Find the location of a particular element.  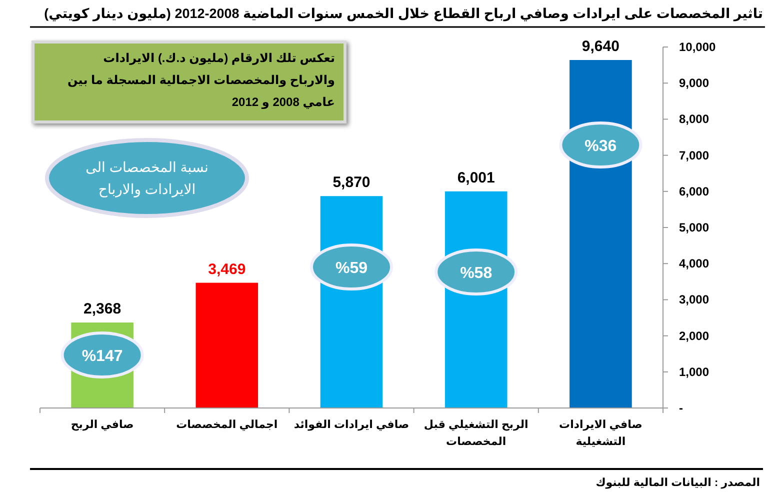

y-tick-label: 4,000 is located at coordinates (694, 263).